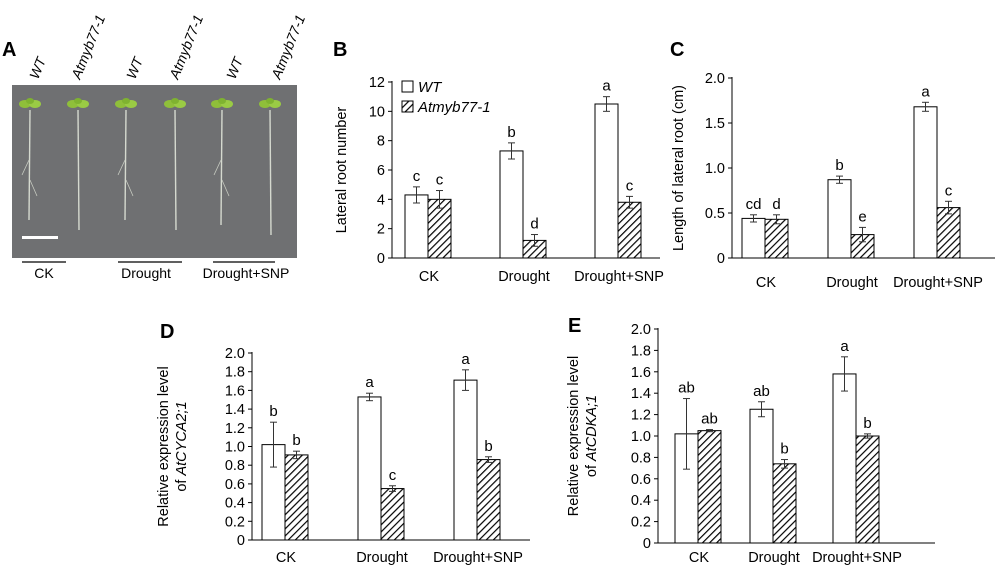 The width and height of the screenshot is (1000, 573). Describe the element at coordinates (381, 200) in the screenshot. I see `y-tick-label: 4` at that location.